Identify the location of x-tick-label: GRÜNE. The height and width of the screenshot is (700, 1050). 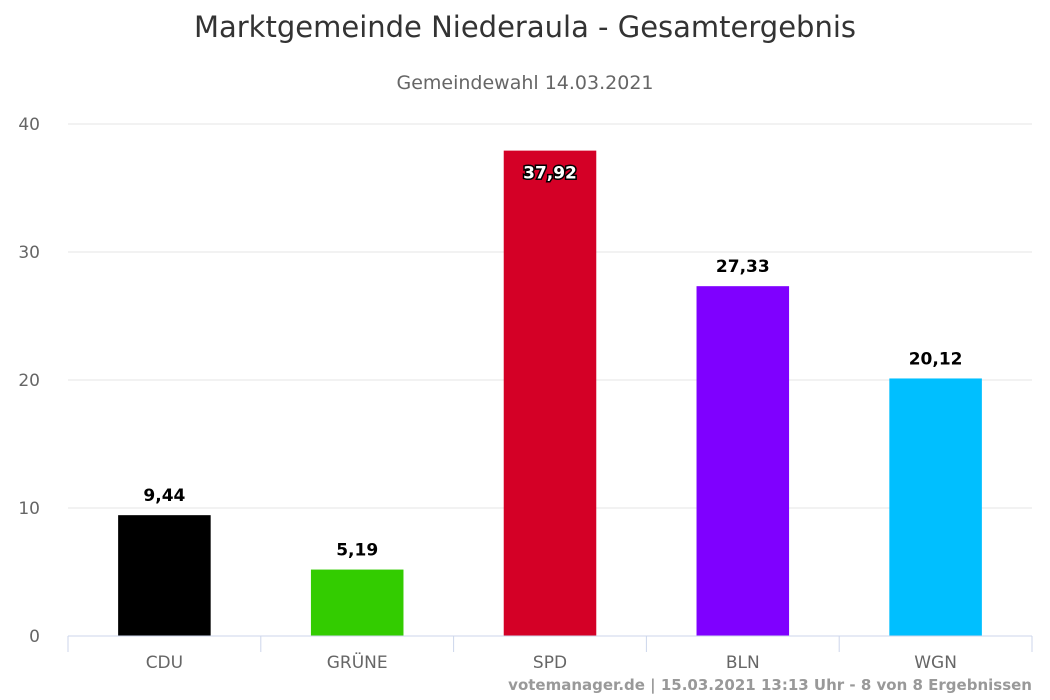
(357, 662).